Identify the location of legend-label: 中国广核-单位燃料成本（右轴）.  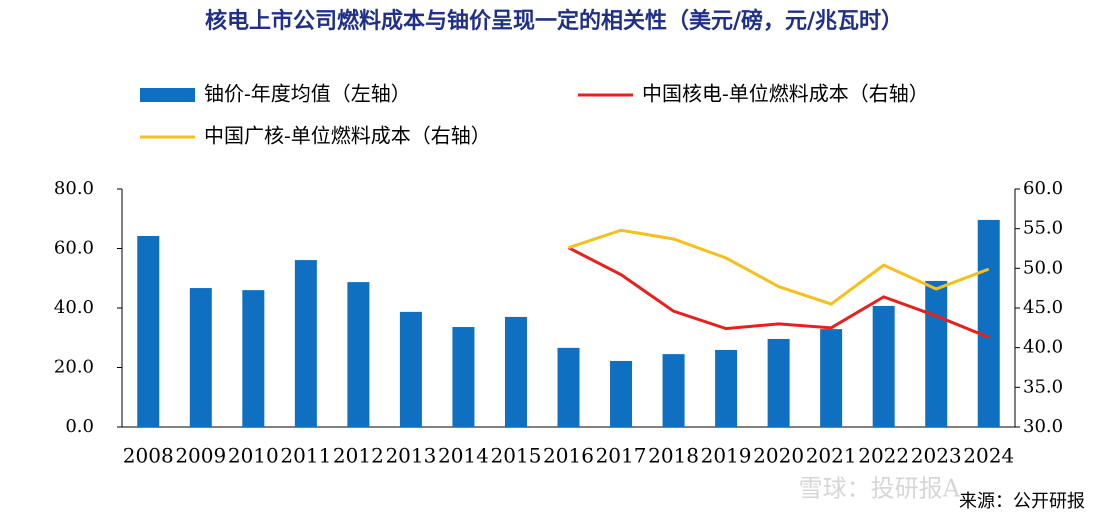
(347, 136).